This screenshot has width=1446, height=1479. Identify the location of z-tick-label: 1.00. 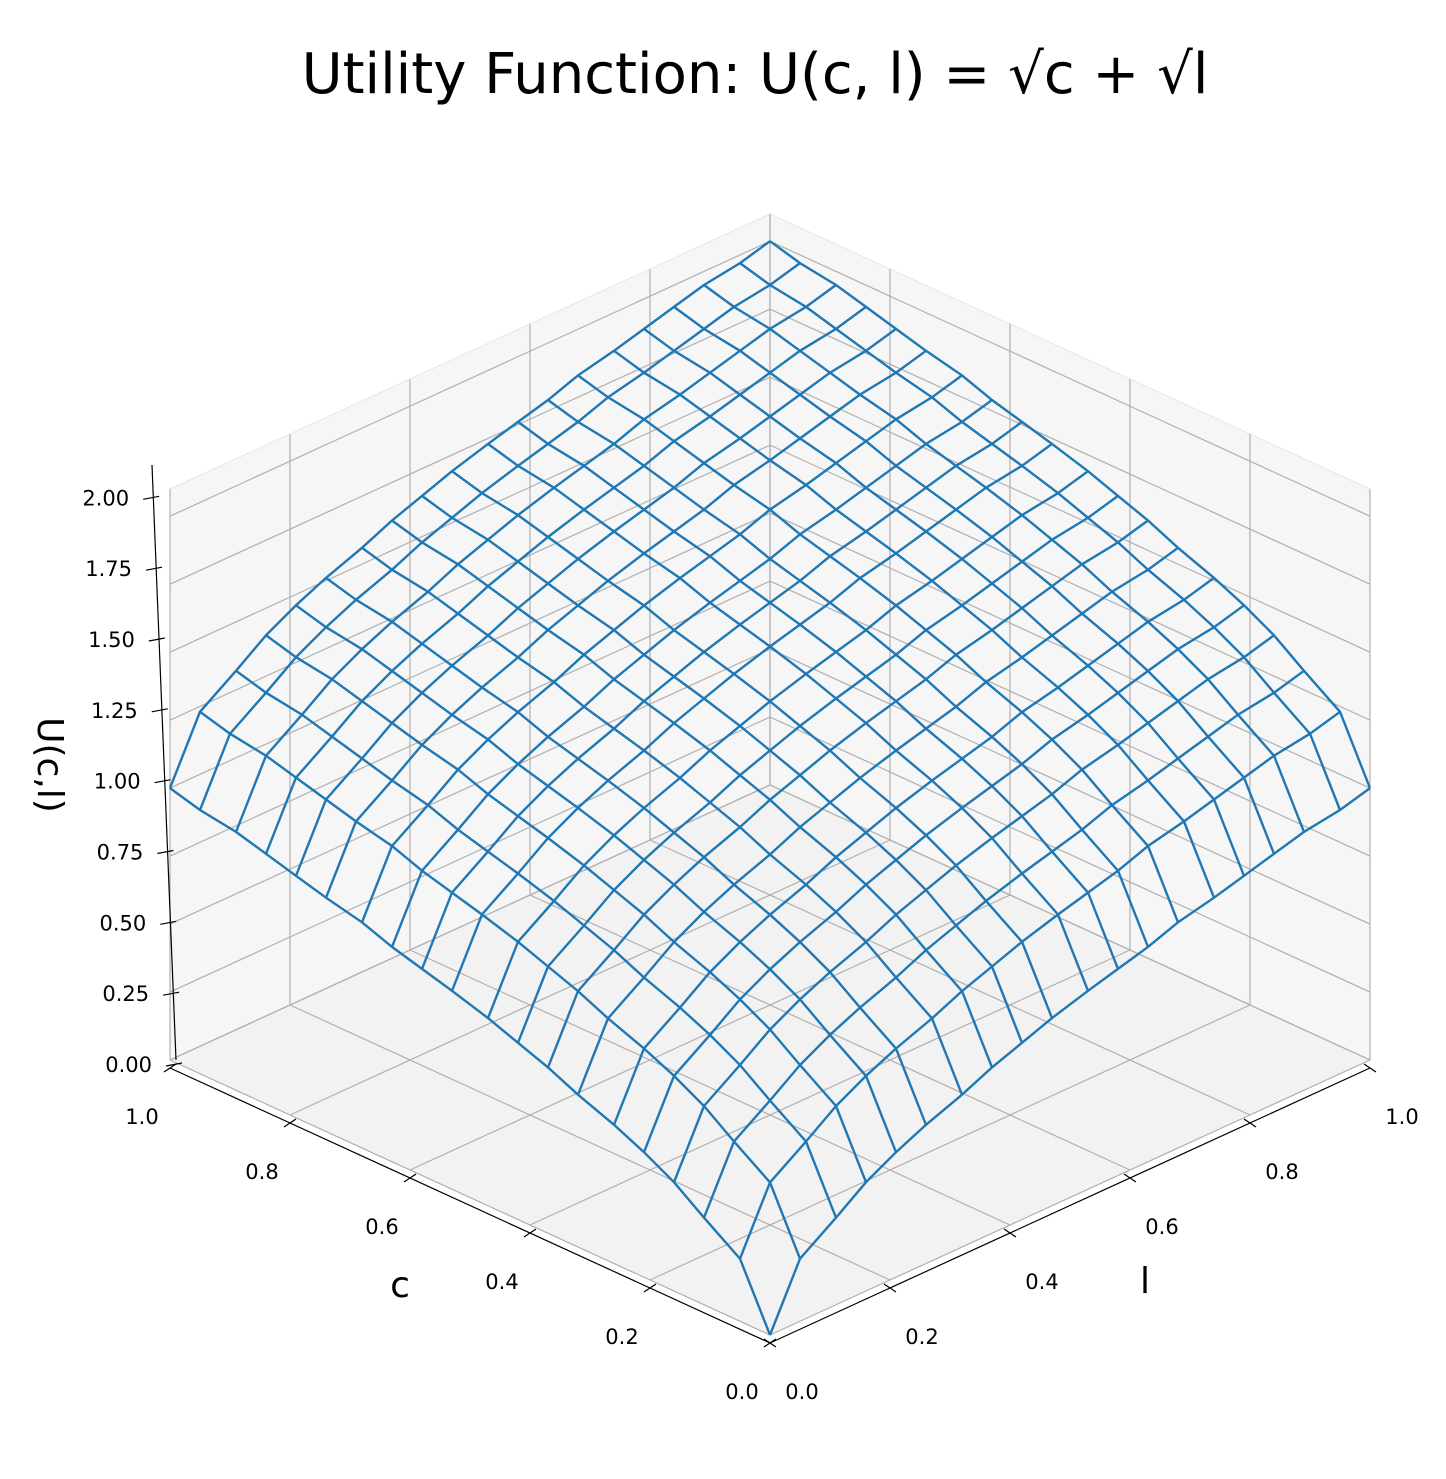
(117, 782).